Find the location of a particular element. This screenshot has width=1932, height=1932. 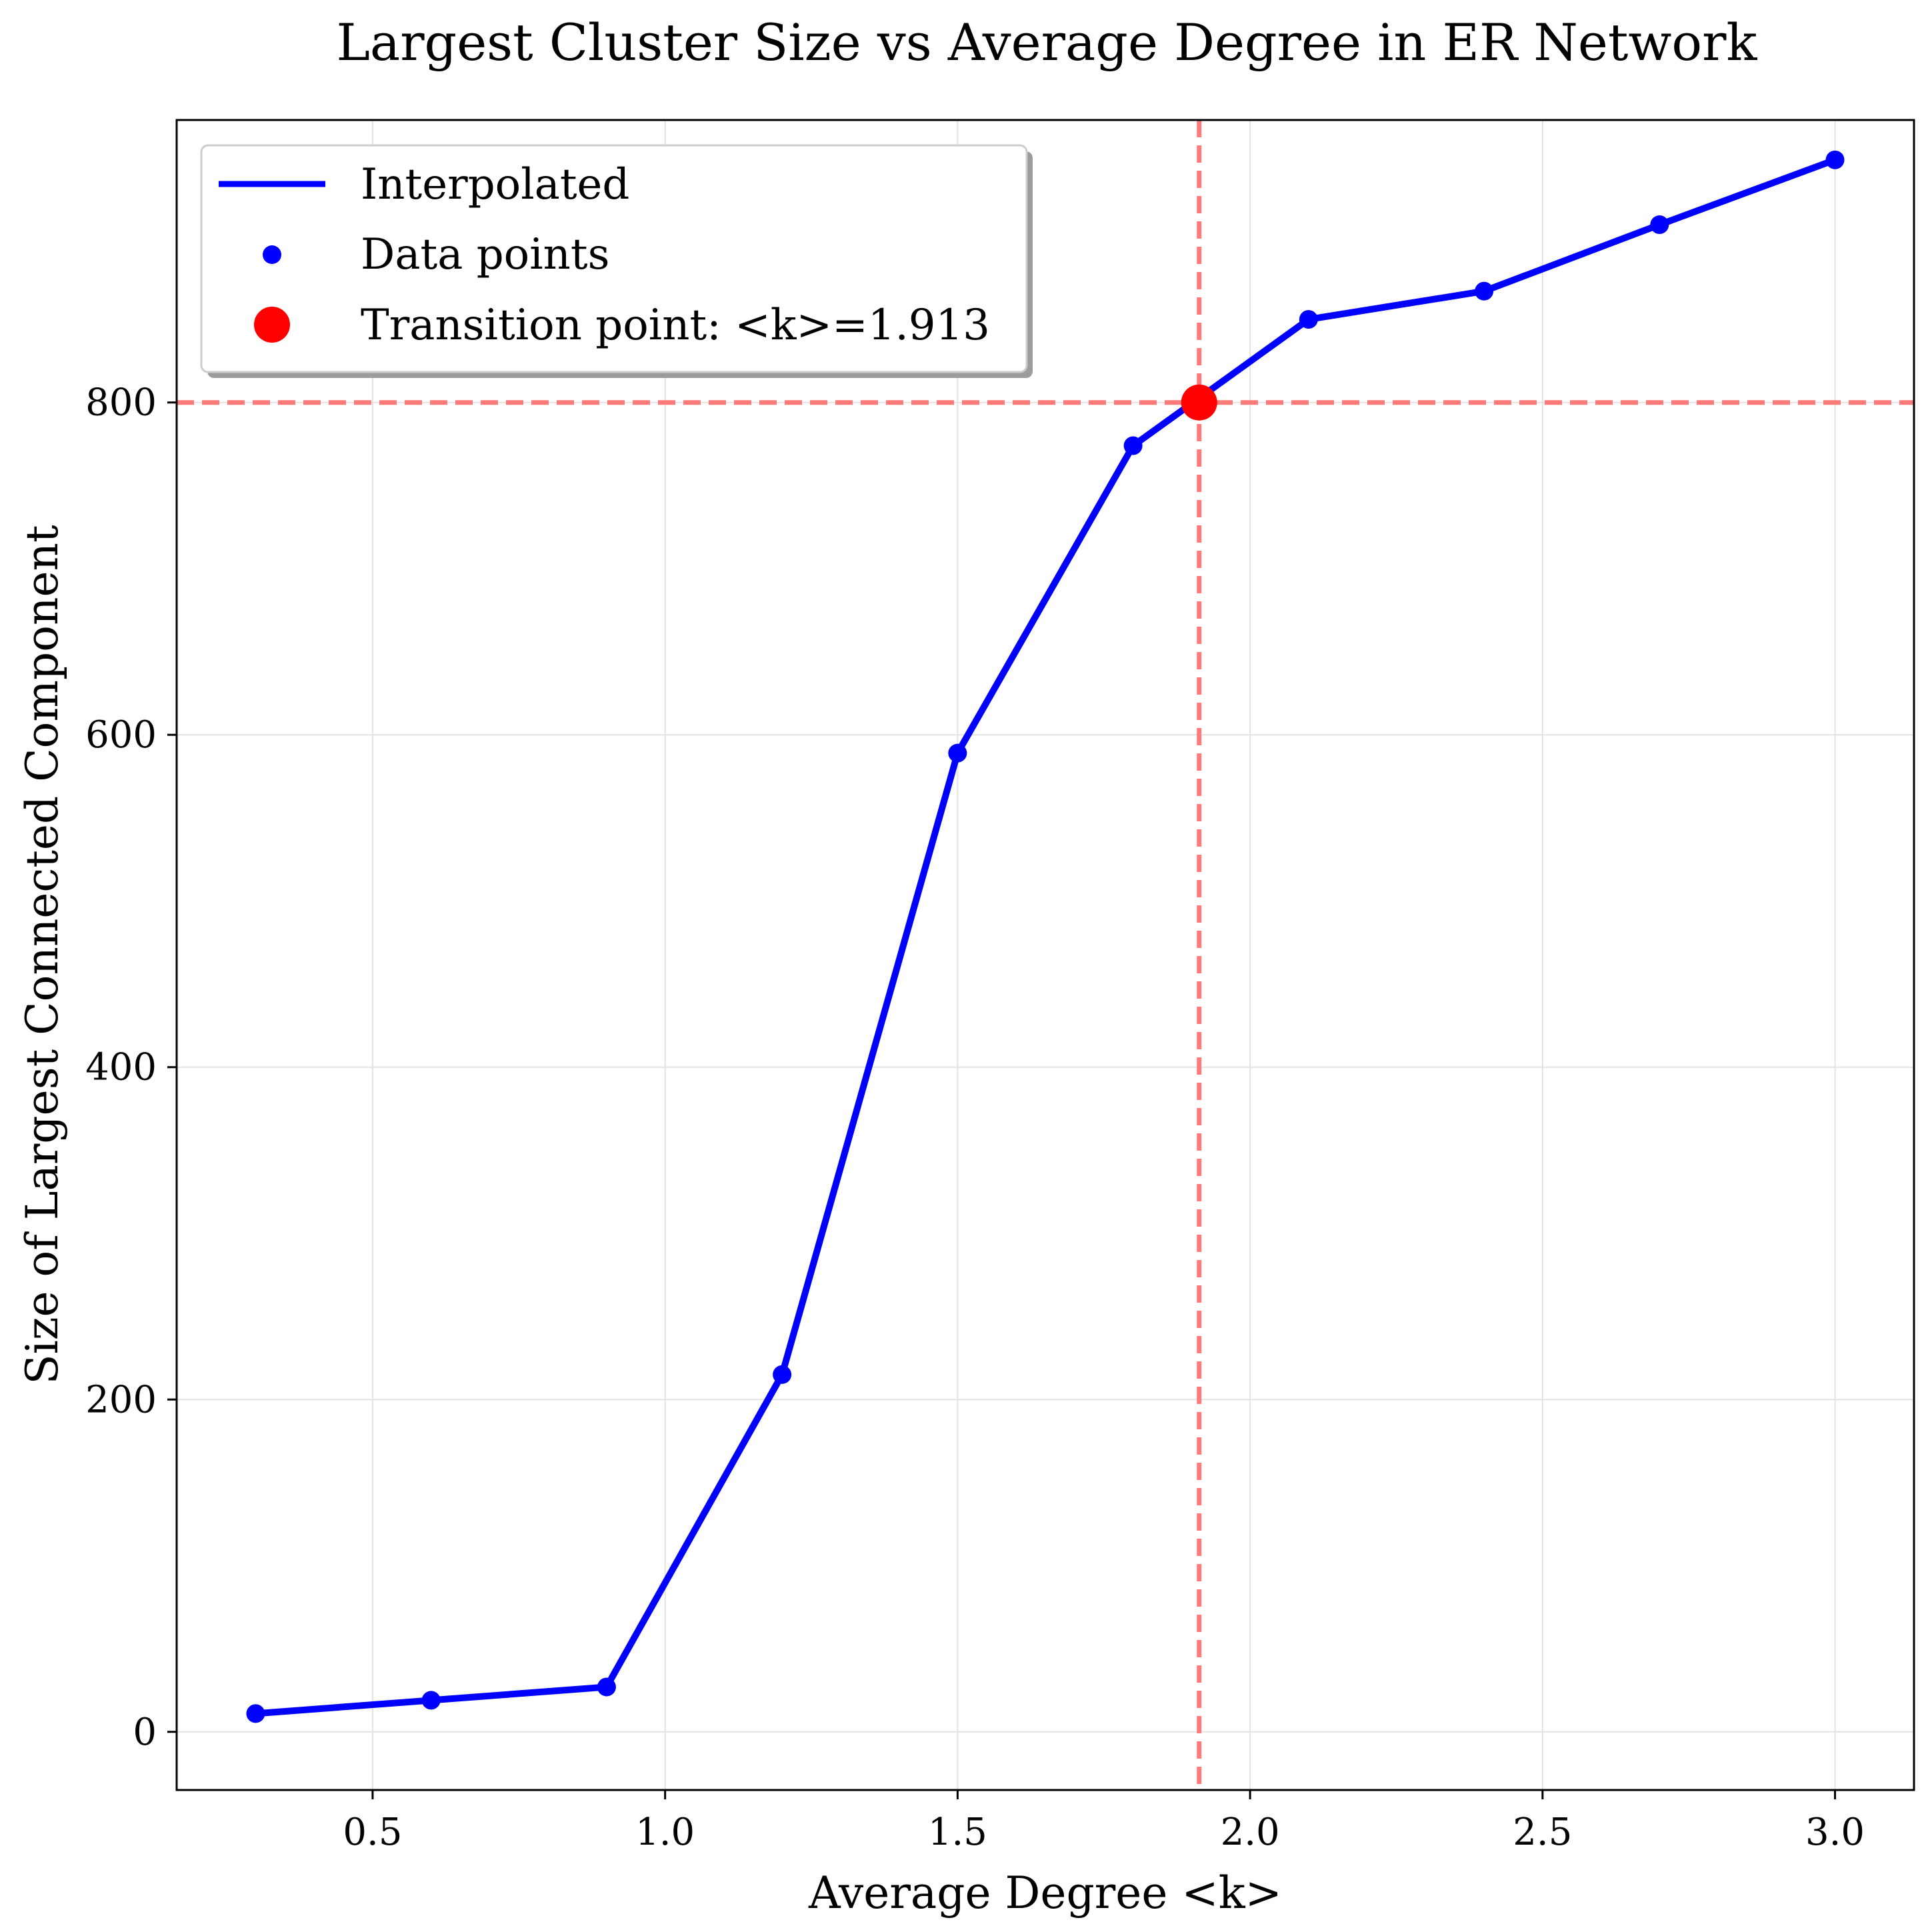

y-tick-label: 800 is located at coordinates (121, 403).